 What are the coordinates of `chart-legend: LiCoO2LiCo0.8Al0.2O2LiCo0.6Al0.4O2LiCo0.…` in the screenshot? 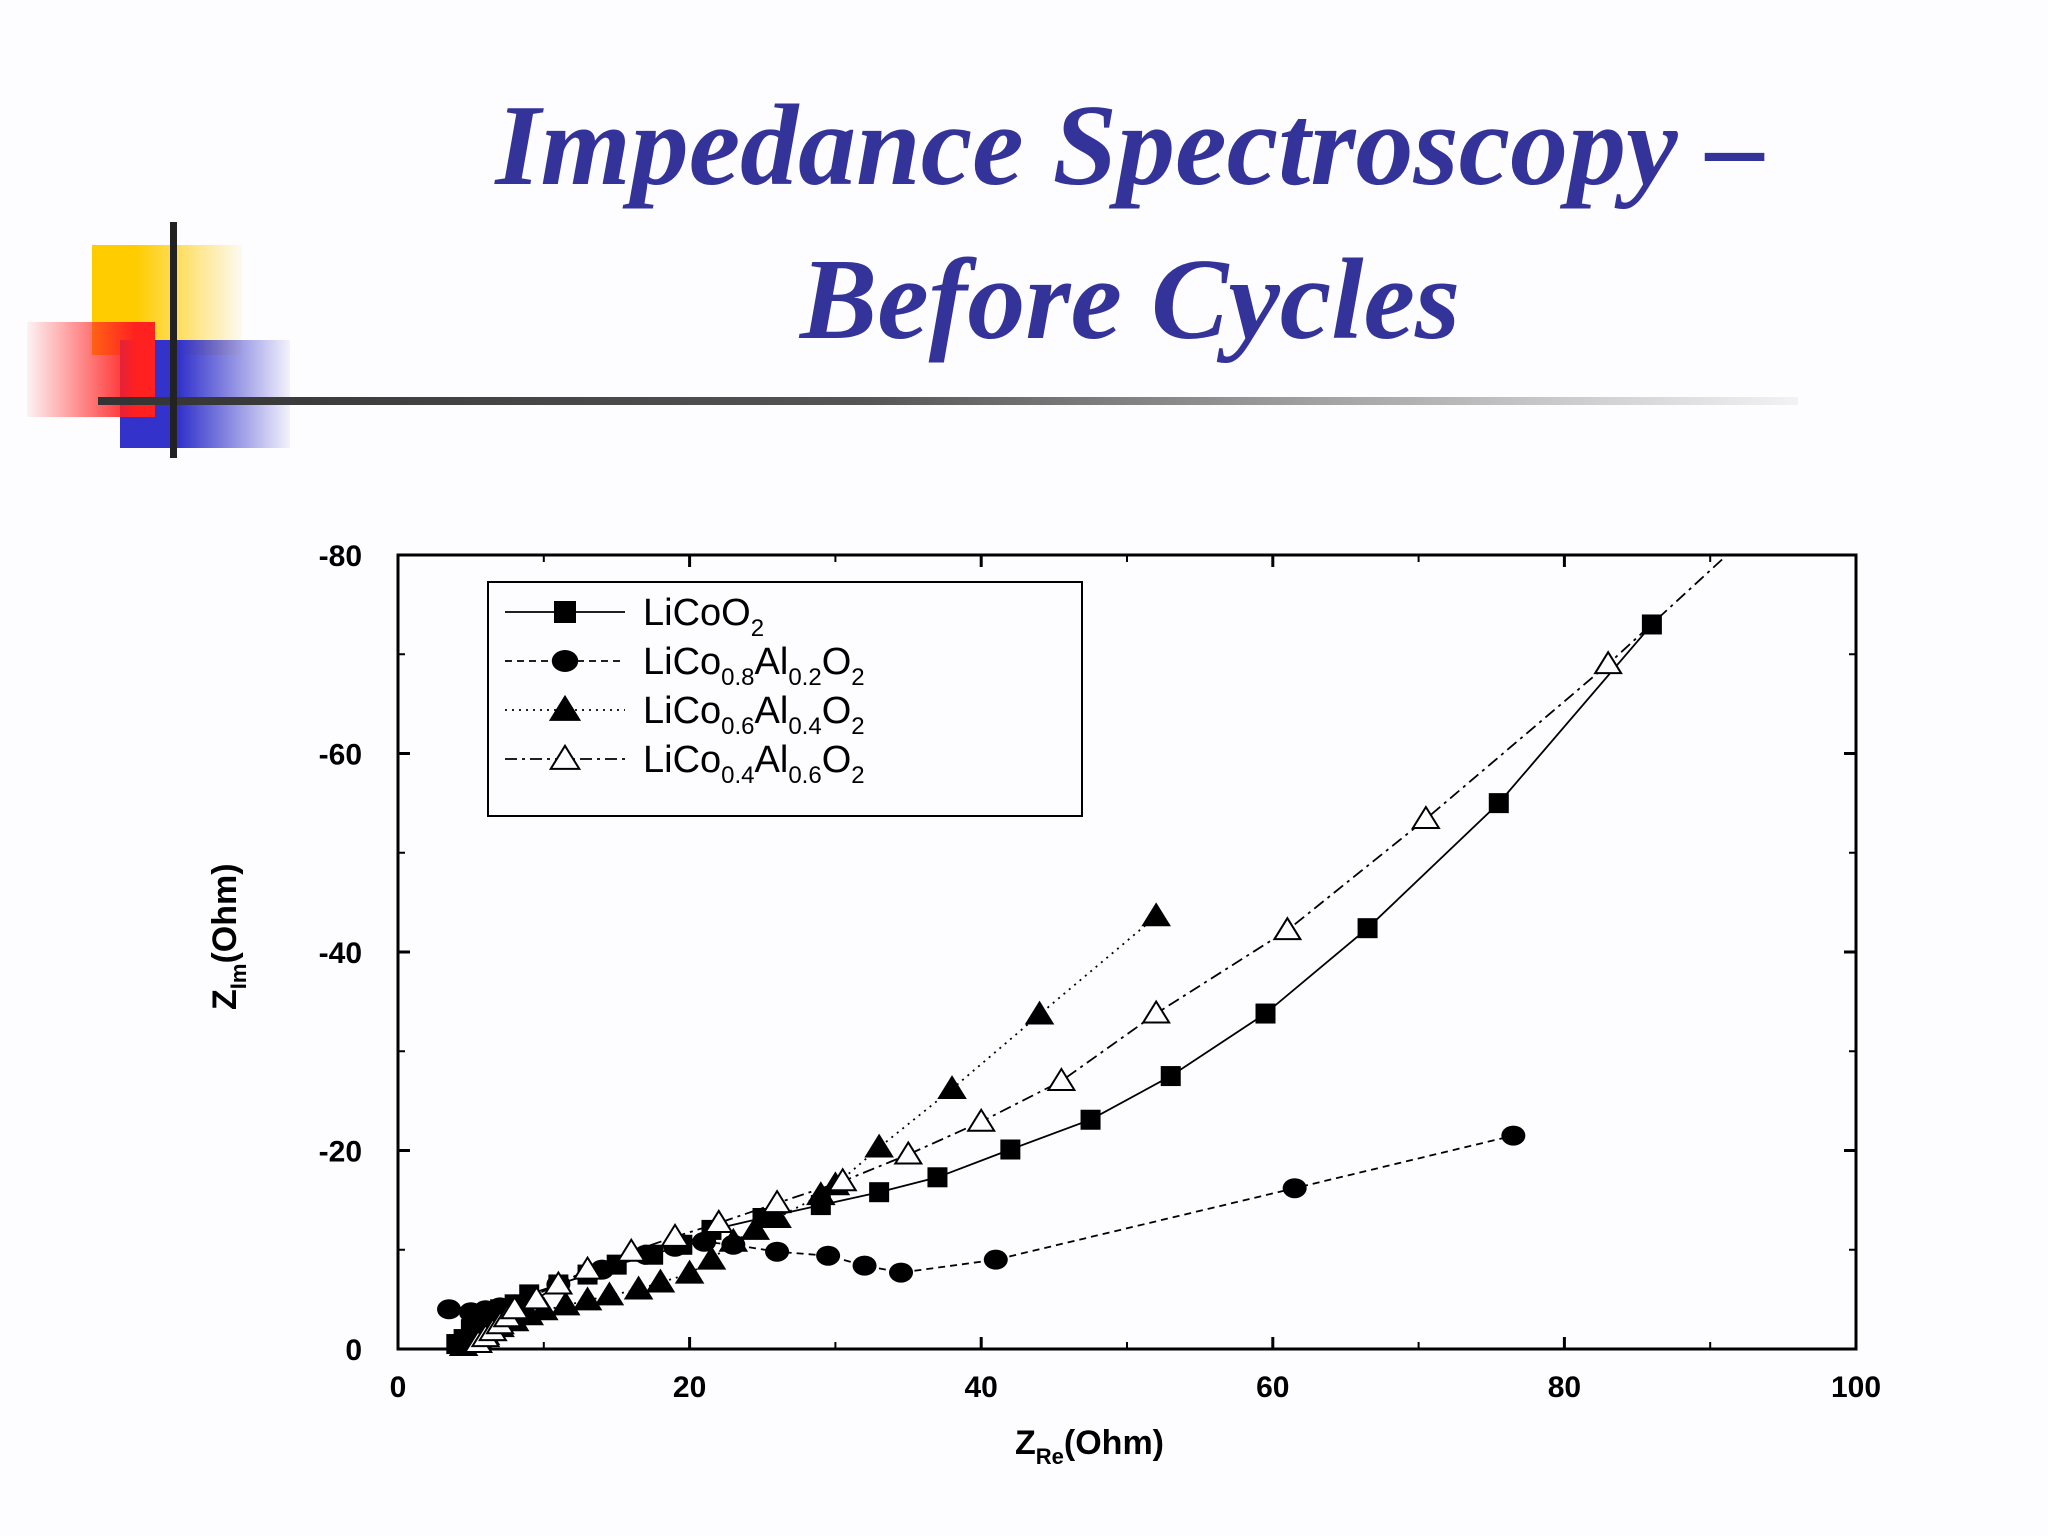 It's located at (785, 699).